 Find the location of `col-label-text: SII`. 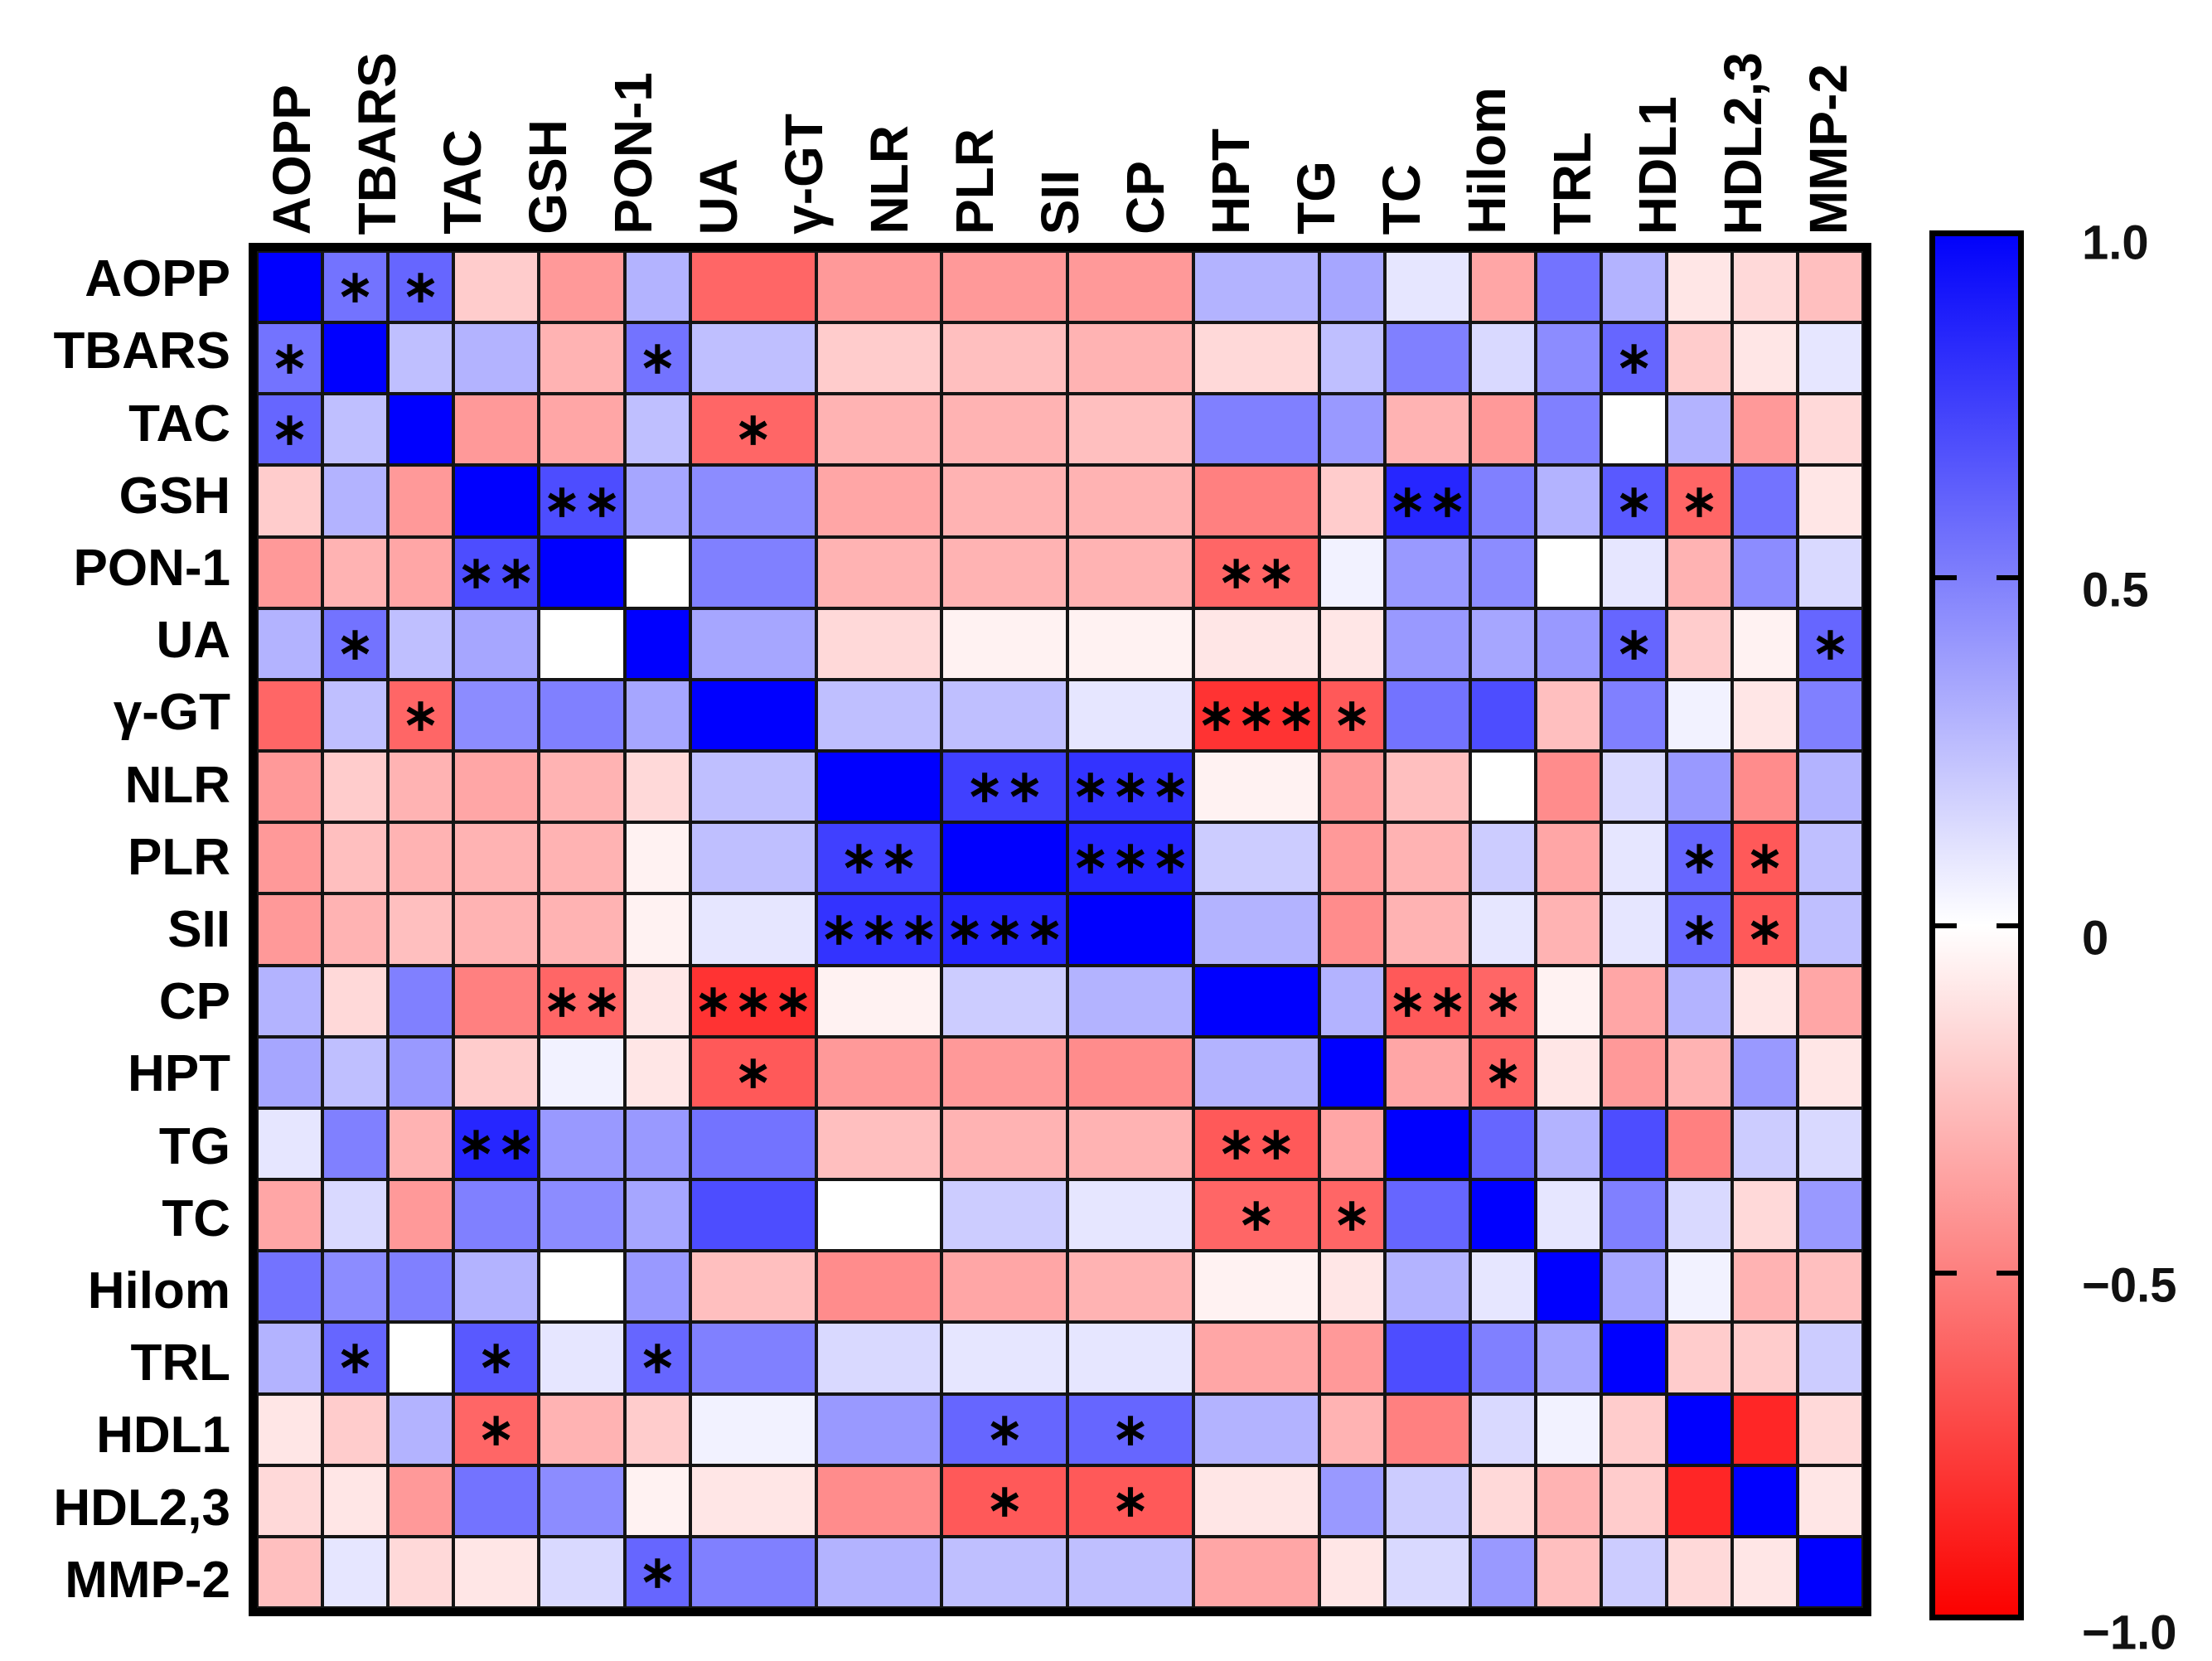

col-label-text: SII is located at coordinates (1059, 202).